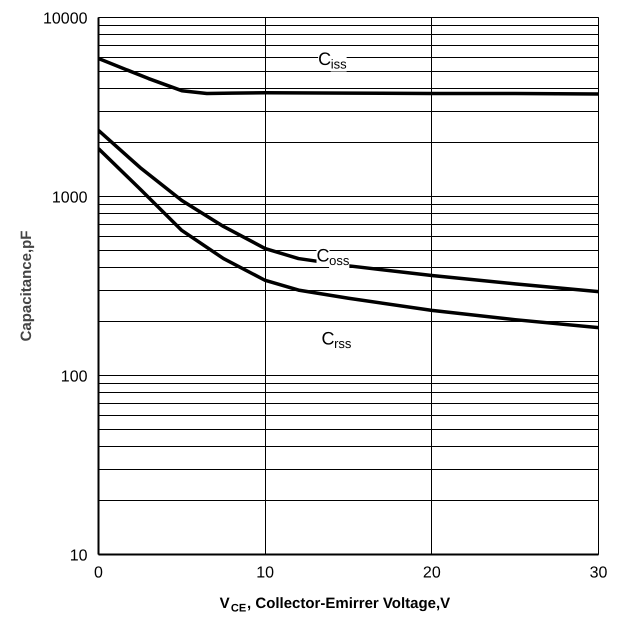 The height and width of the screenshot is (625, 619). I want to click on y-tick-label: 10000, so click(65, 19).